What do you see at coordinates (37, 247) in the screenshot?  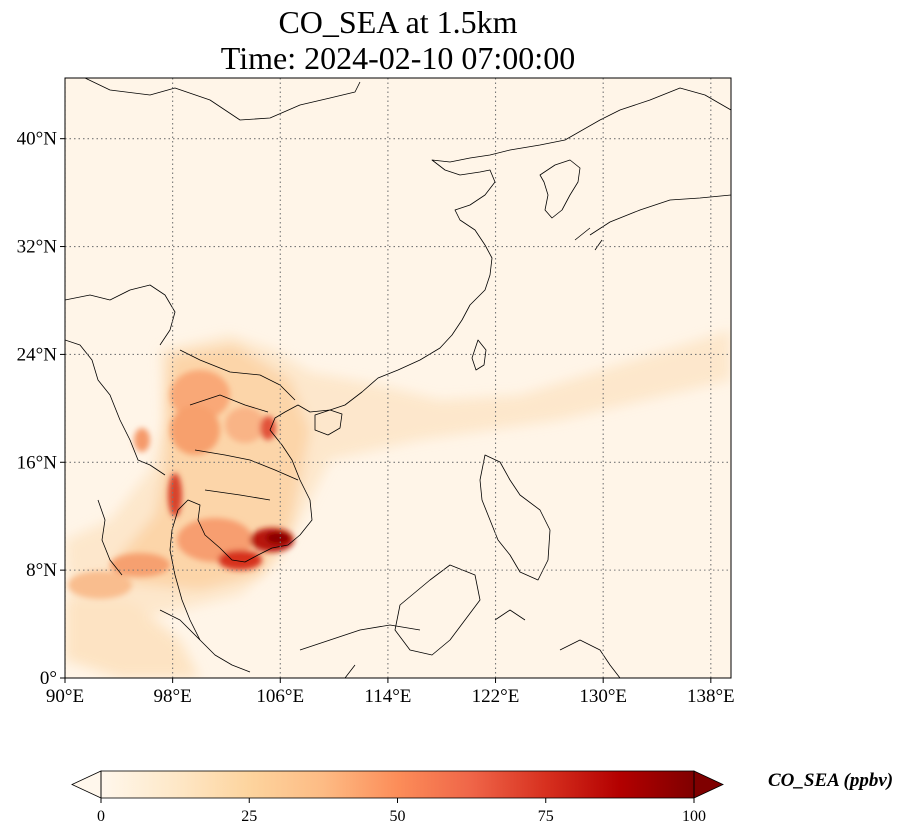 I see `lat-tick-label: 32°N` at bounding box center [37, 247].